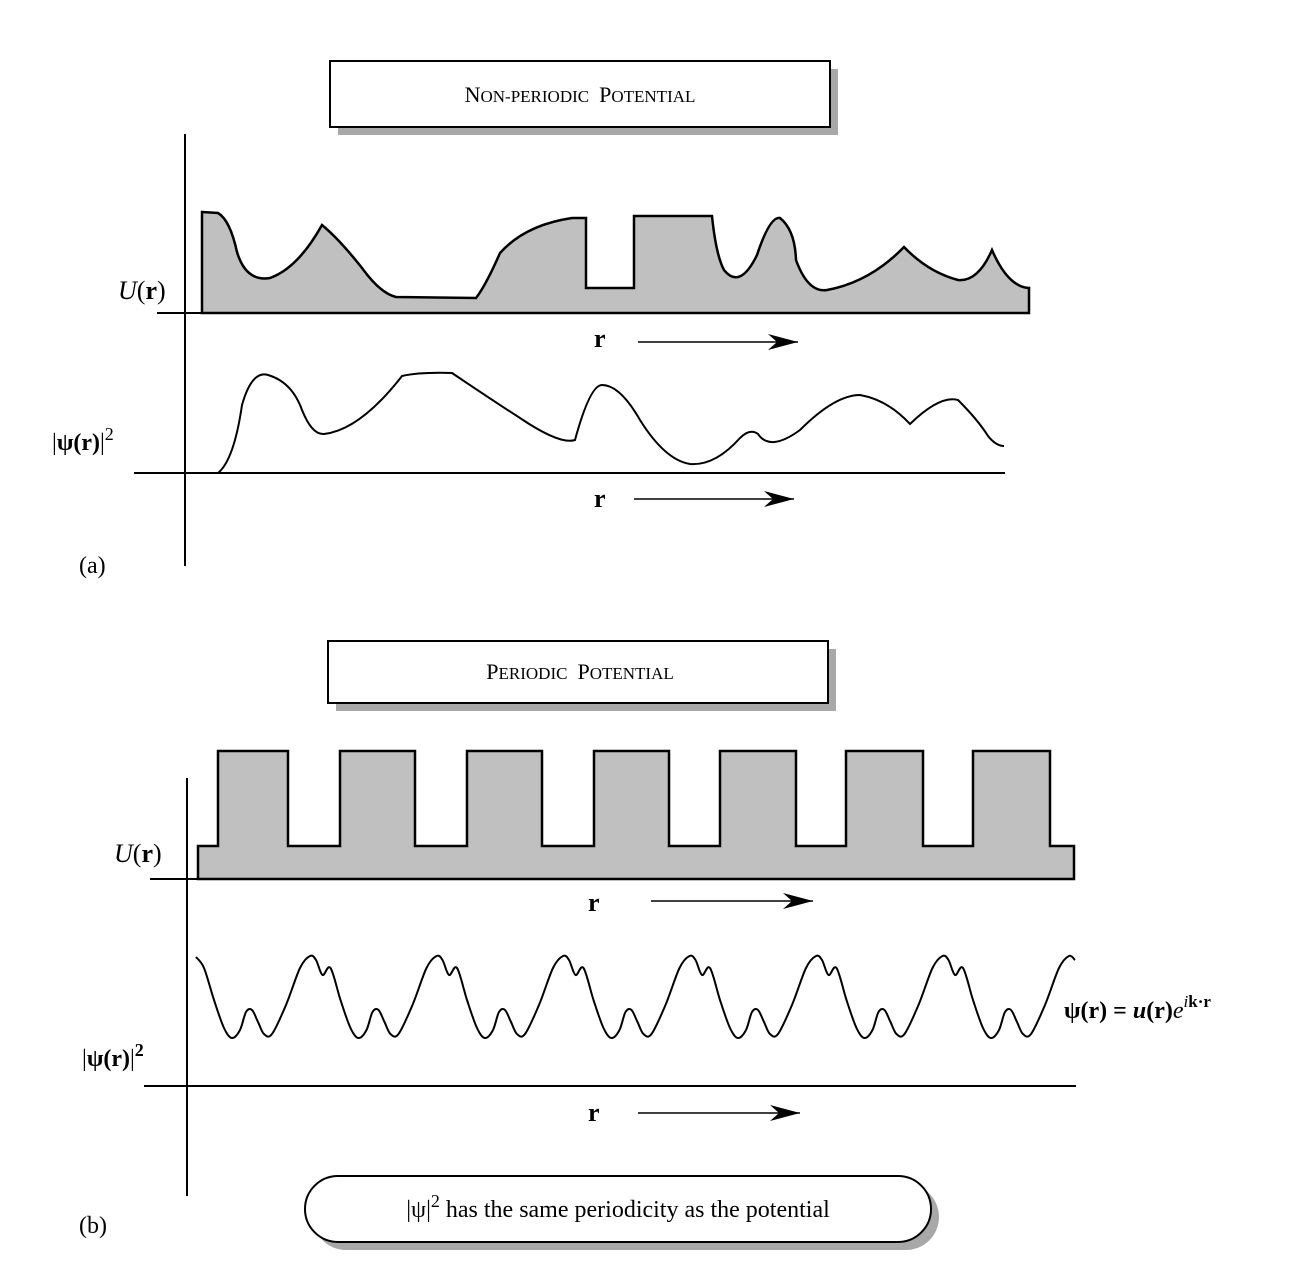  Describe the element at coordinates (142, 290) in the screenshot. I see `u-label-a: U(r)` at that location.